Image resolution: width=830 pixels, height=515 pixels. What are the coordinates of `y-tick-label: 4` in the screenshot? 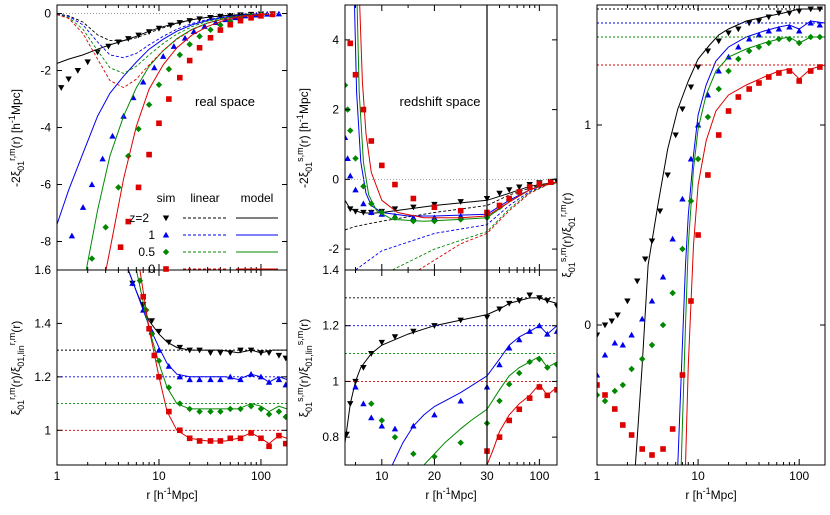 It's located at (335, 40).